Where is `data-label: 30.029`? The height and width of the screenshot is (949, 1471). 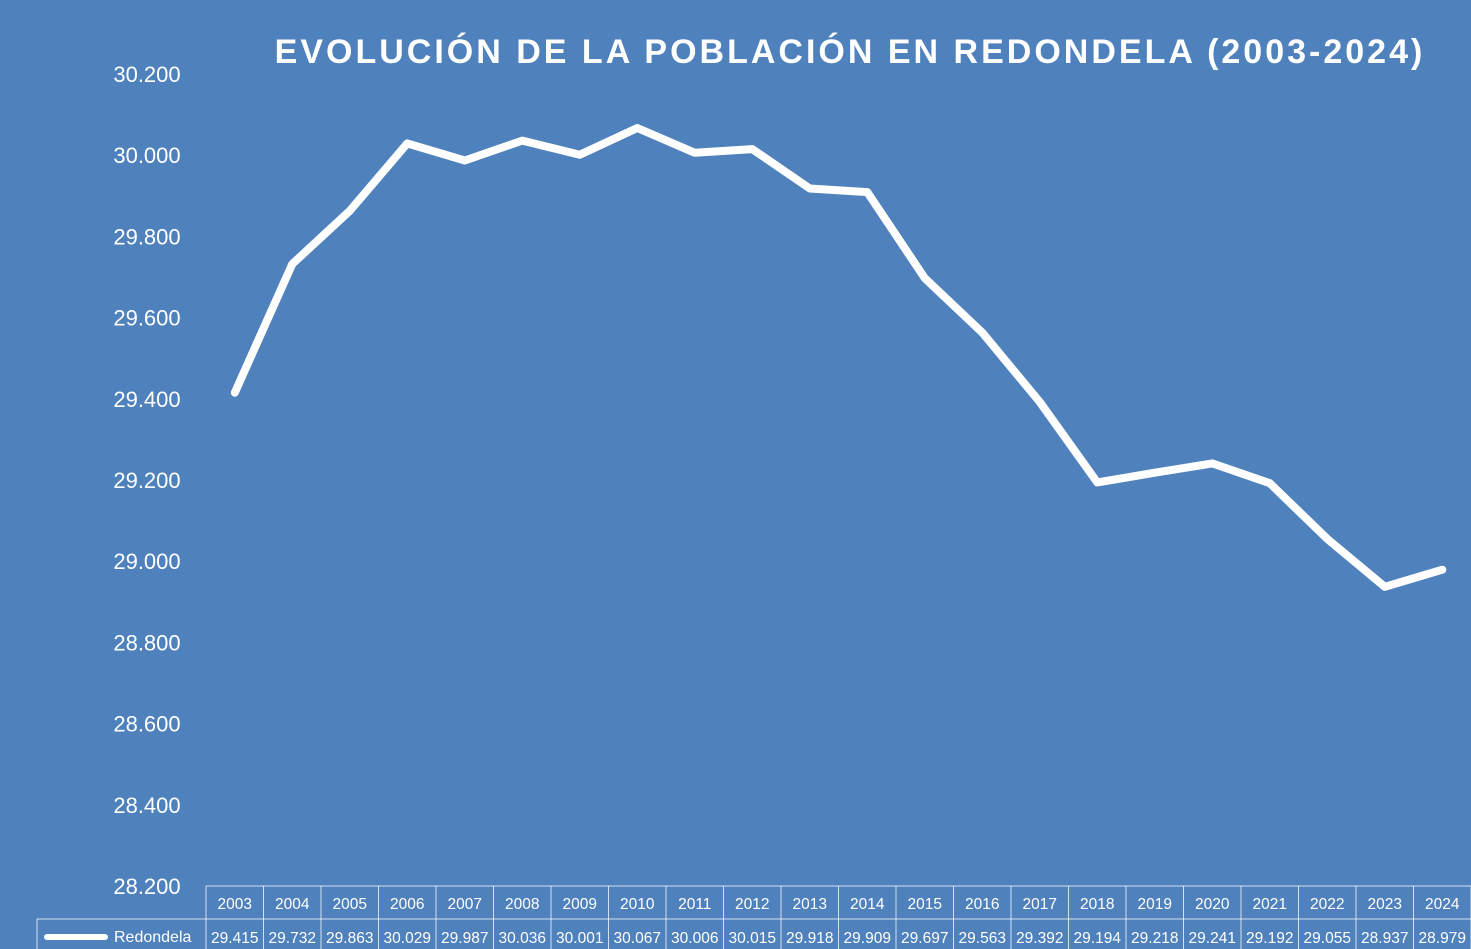
data-label: 30.029 is located at coordinates (407, 938).